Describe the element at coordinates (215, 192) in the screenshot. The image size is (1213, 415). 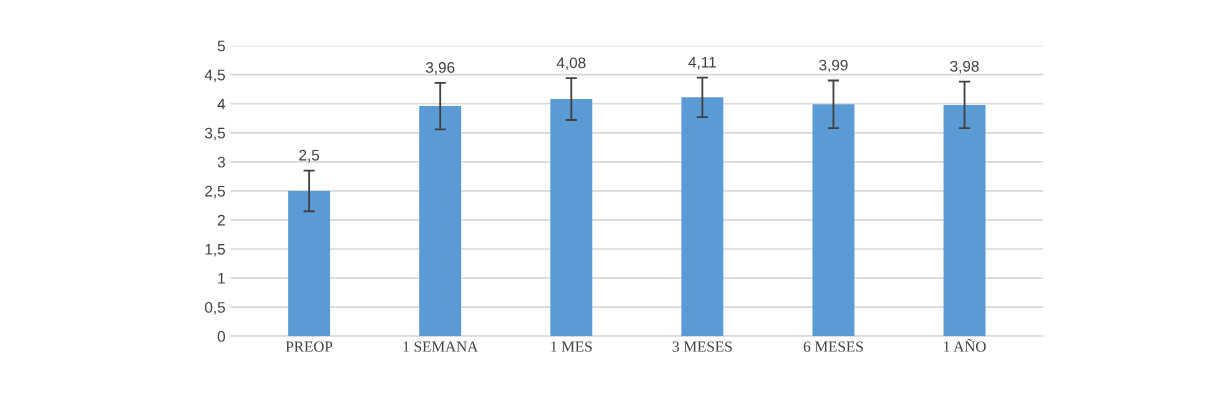
I see `y-tick-label: 2,5` at that location.